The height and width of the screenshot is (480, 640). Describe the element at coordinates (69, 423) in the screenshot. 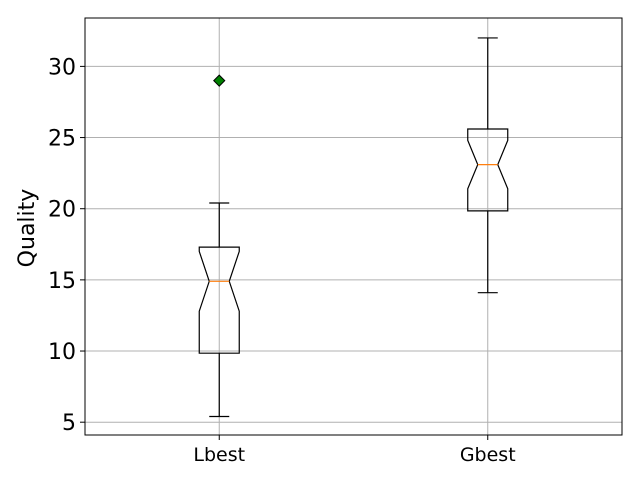

I see `y-tick-label: 5` at that location.